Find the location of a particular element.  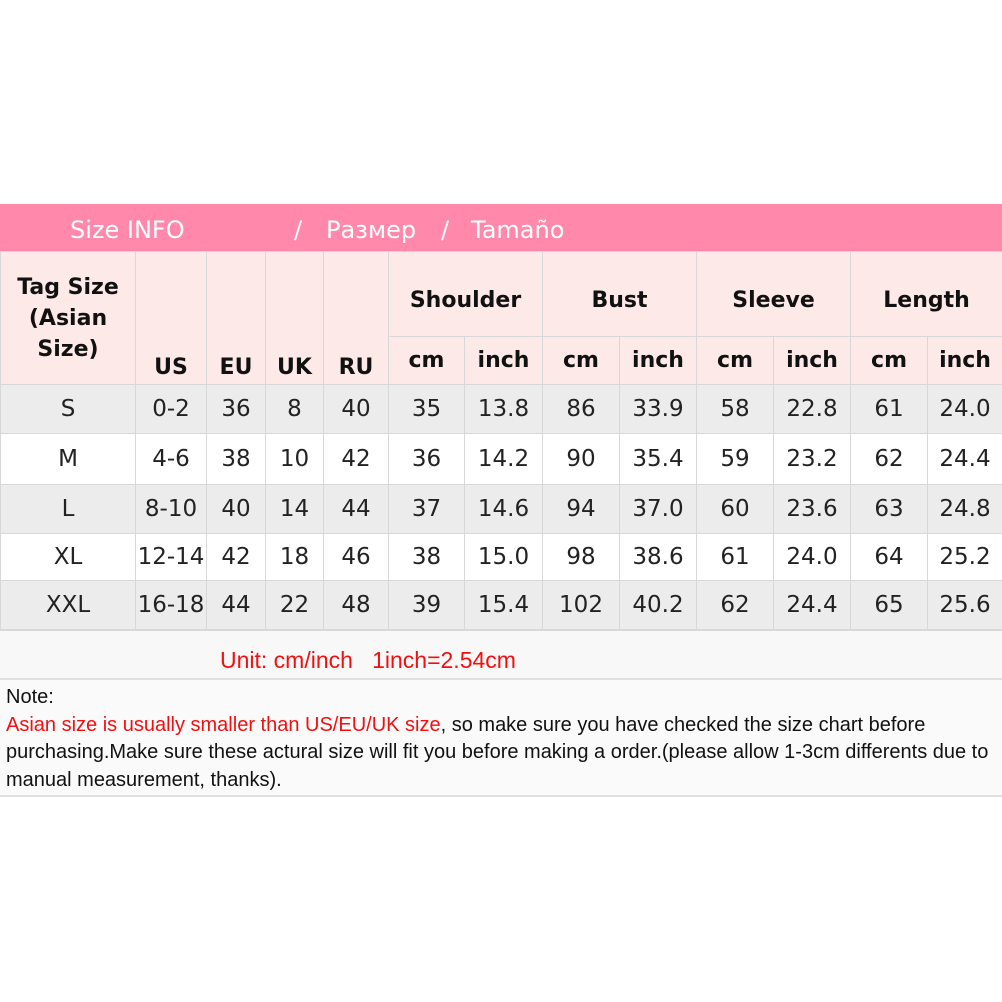

header-eu: EU is located at coordinates (236, 318).